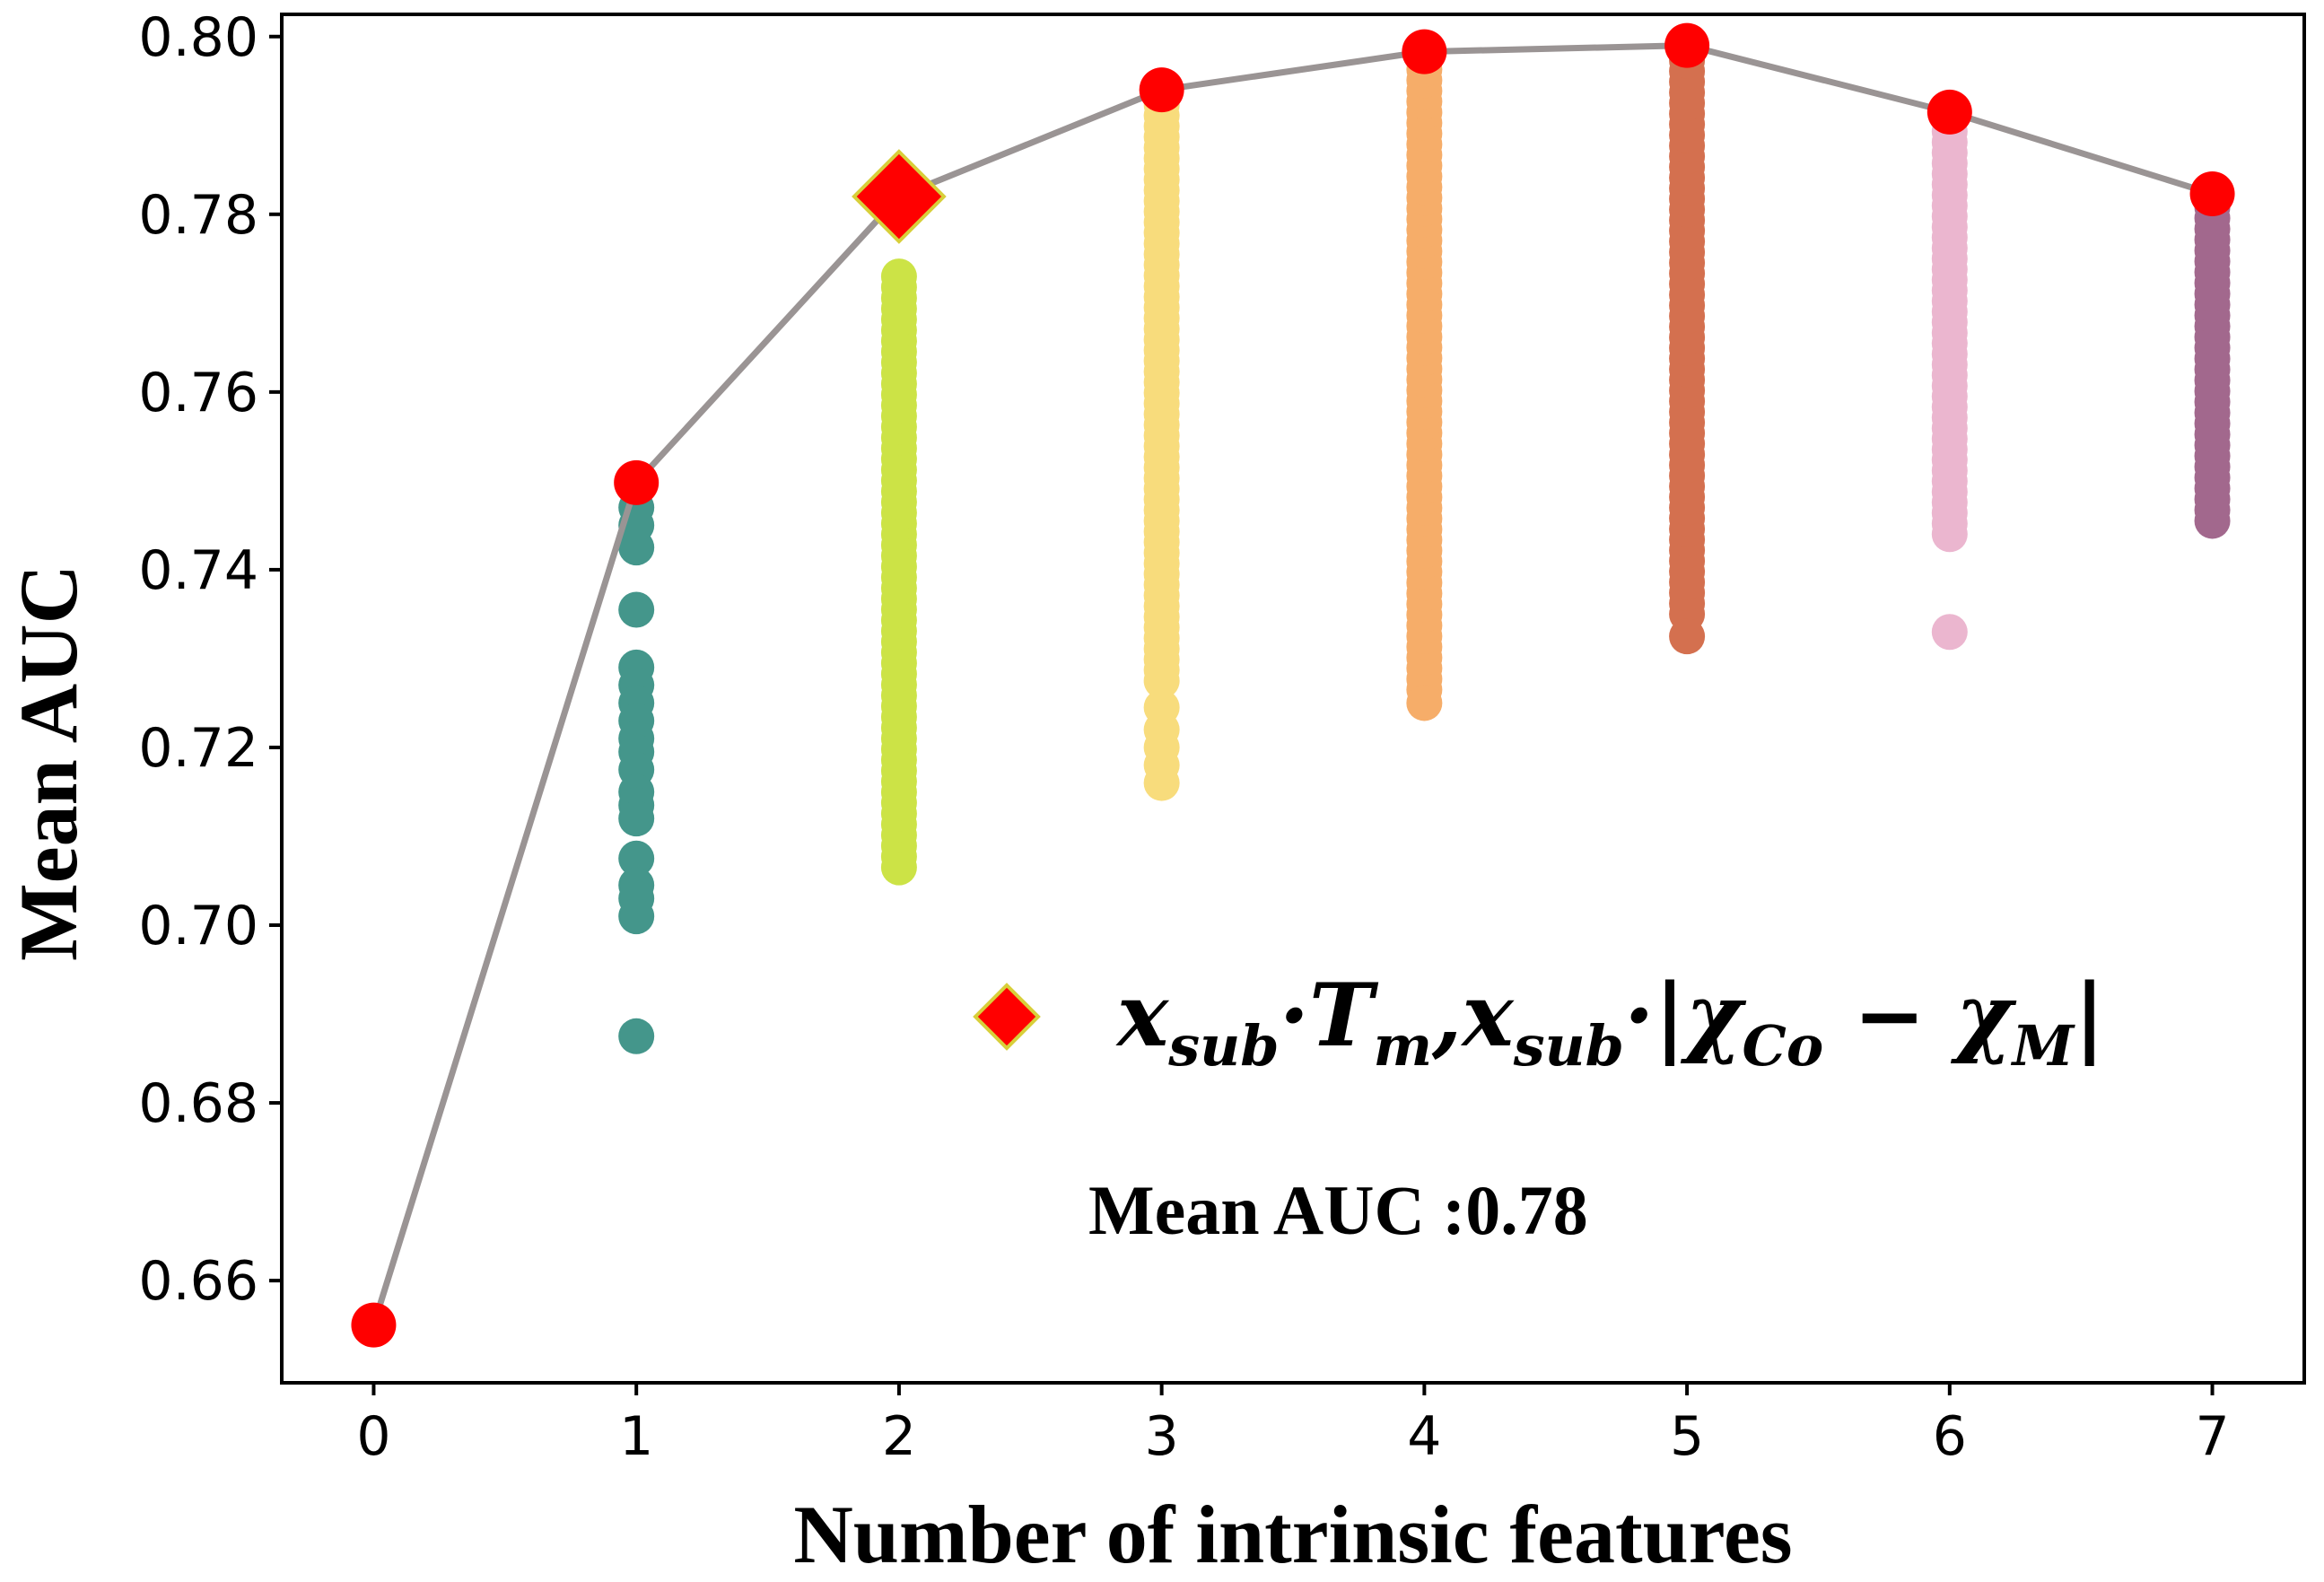  What do you see at coordinates (900, 196) in the screenshot?
I see `best-diamond-marker` at bounding box center [900, 196].